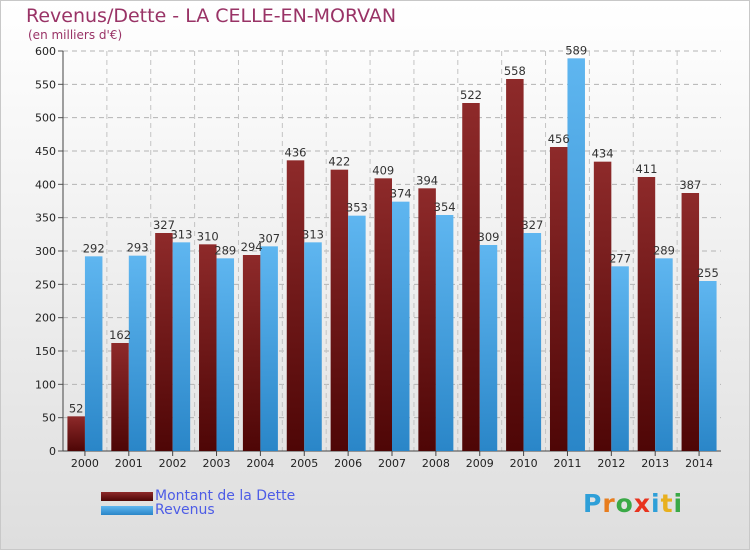 The height and width of the screenshot is (550, 750). I want to click on y-tick-label: 100, so click(45, 384).